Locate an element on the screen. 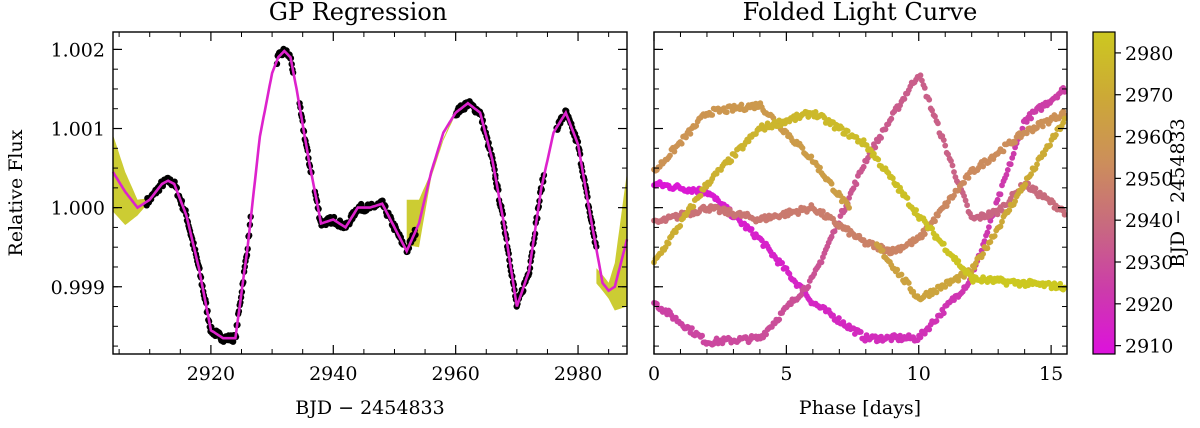 This screenshot has height=428, width=1200. colorbar-tick-label: 2960 is located at coordinates (1149, 138).